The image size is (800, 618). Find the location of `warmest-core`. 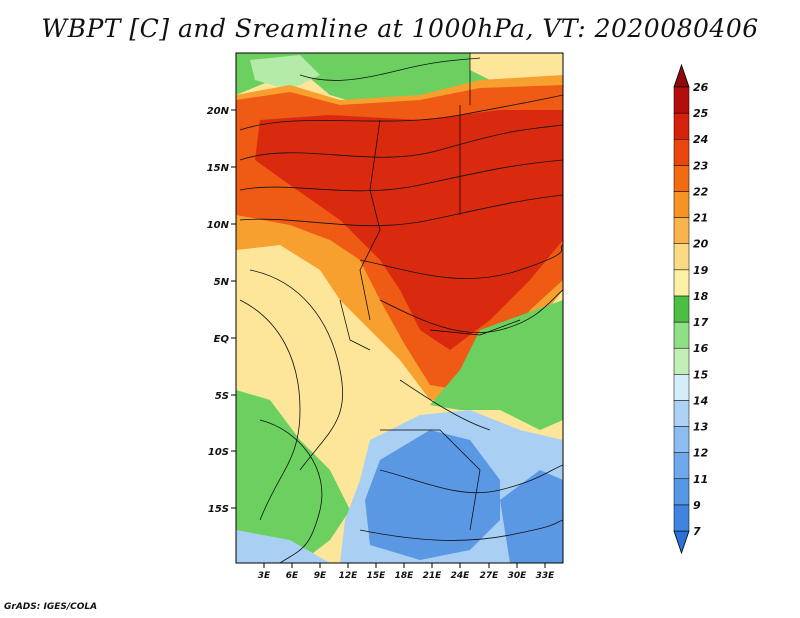

warmest-core is located at coordinates (409, 230).